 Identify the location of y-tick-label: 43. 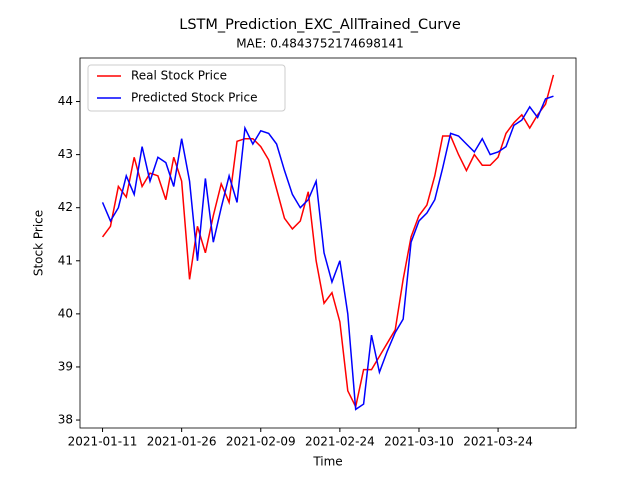
(65, 154).